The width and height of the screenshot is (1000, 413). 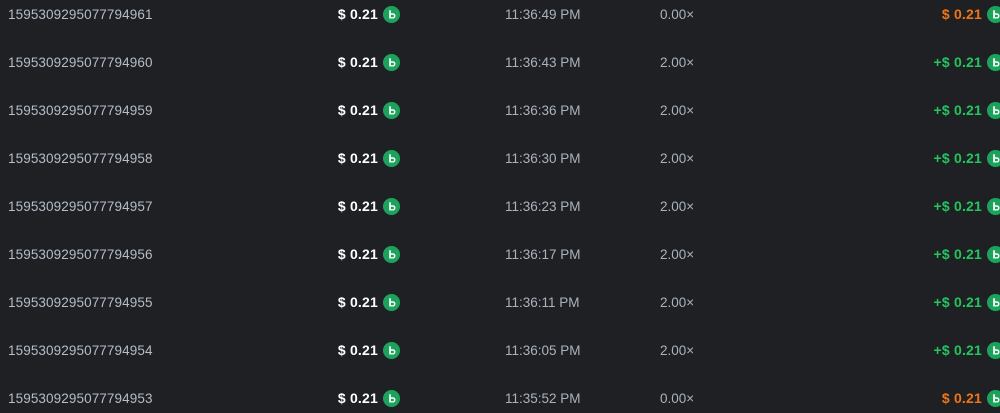 What do you see at coordinates (543, 62) in the screenshot?
I see `bet-time: 11:36:43 PM` at bounding box center [543, 62].